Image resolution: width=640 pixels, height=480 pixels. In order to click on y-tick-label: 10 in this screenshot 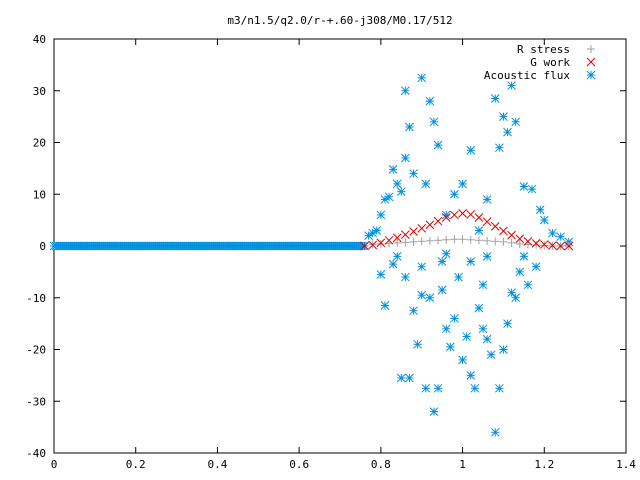, I will do `click(39, 194)`.